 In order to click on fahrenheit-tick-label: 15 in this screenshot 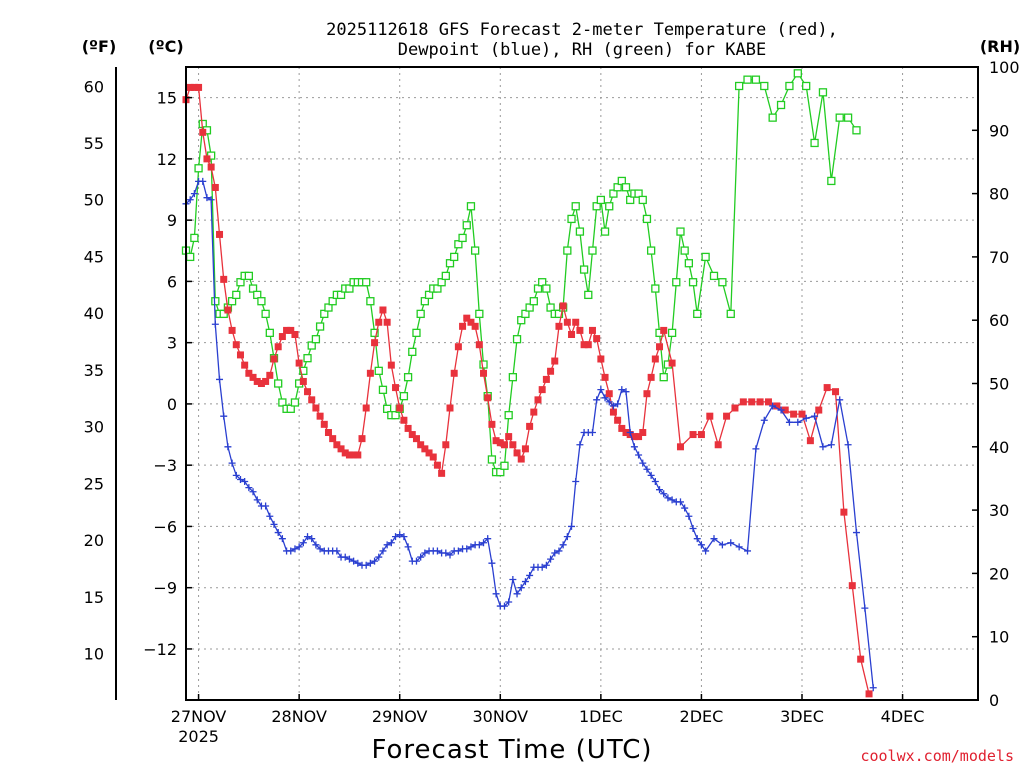, I will do `click(94, 597)`.